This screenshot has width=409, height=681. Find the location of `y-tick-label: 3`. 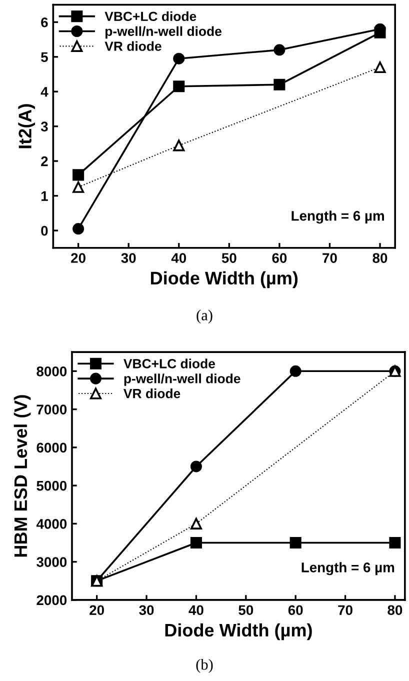

y-tick-label: 3 is located at coordinates (44, 127).